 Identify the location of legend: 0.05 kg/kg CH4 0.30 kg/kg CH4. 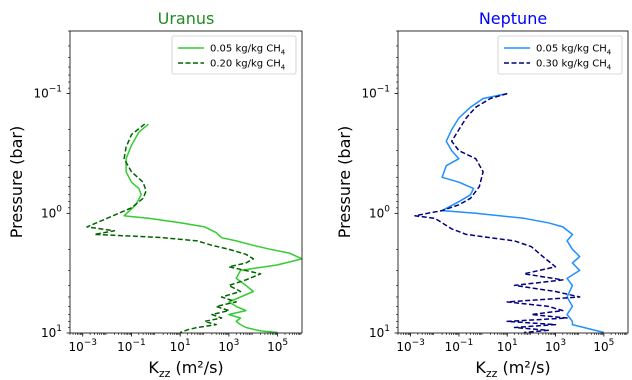
(560, 55).